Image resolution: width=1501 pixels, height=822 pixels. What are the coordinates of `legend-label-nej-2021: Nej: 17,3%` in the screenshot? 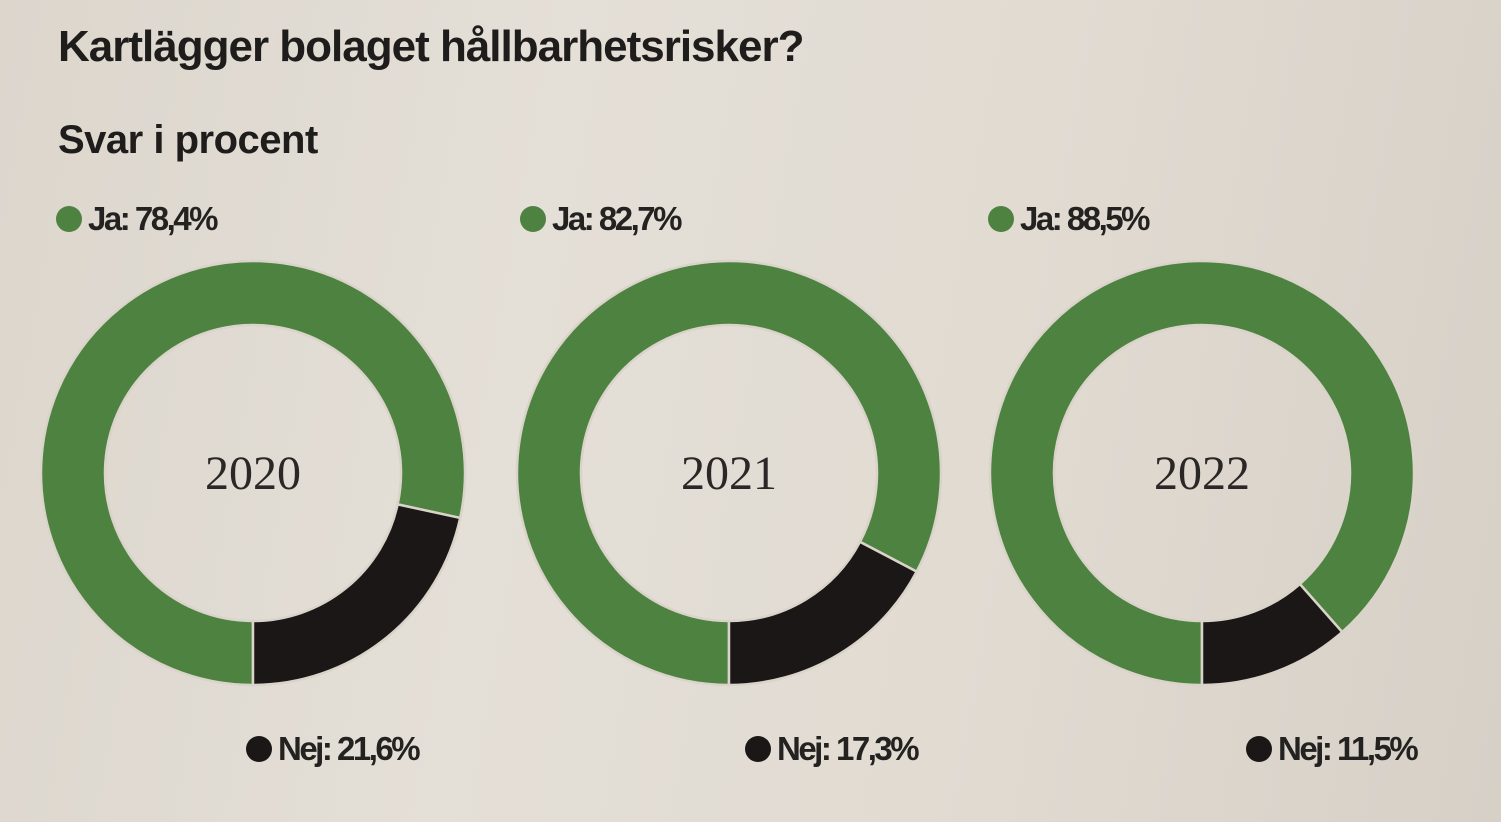 It's located at (848, 748).